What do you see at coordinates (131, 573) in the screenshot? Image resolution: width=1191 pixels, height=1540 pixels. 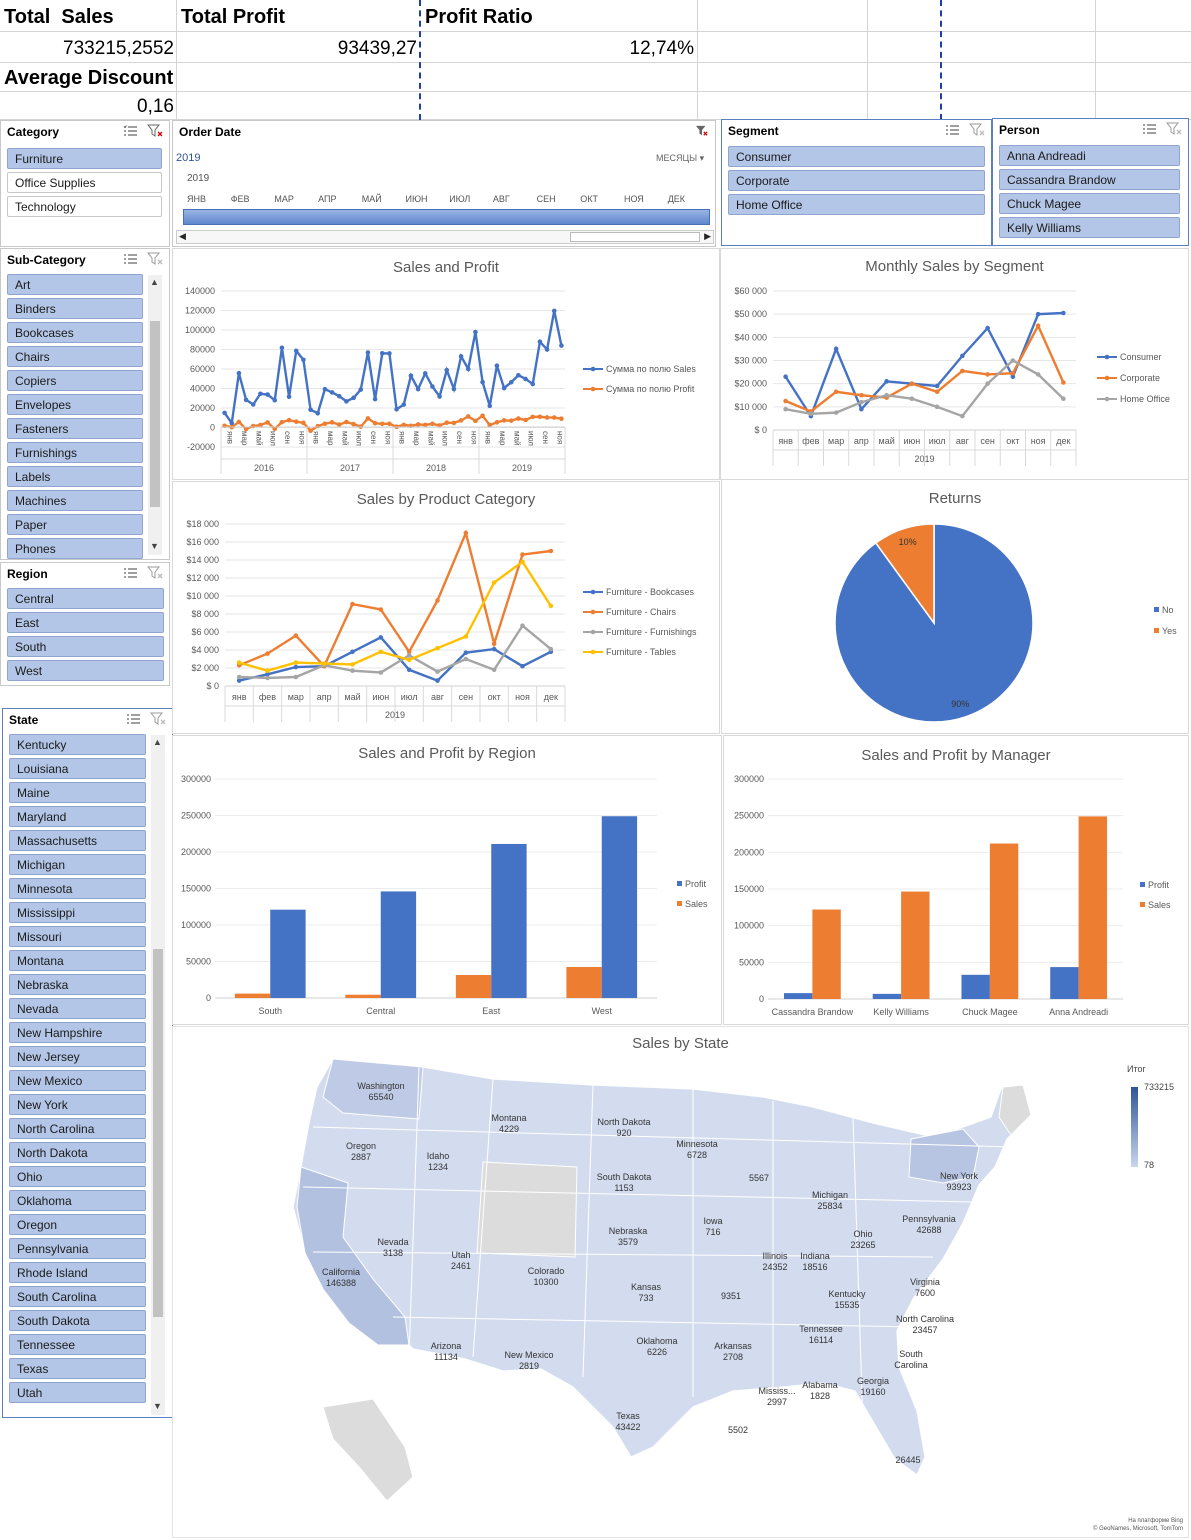 I see `multi-select-icon` at bounding box center [131, 573].